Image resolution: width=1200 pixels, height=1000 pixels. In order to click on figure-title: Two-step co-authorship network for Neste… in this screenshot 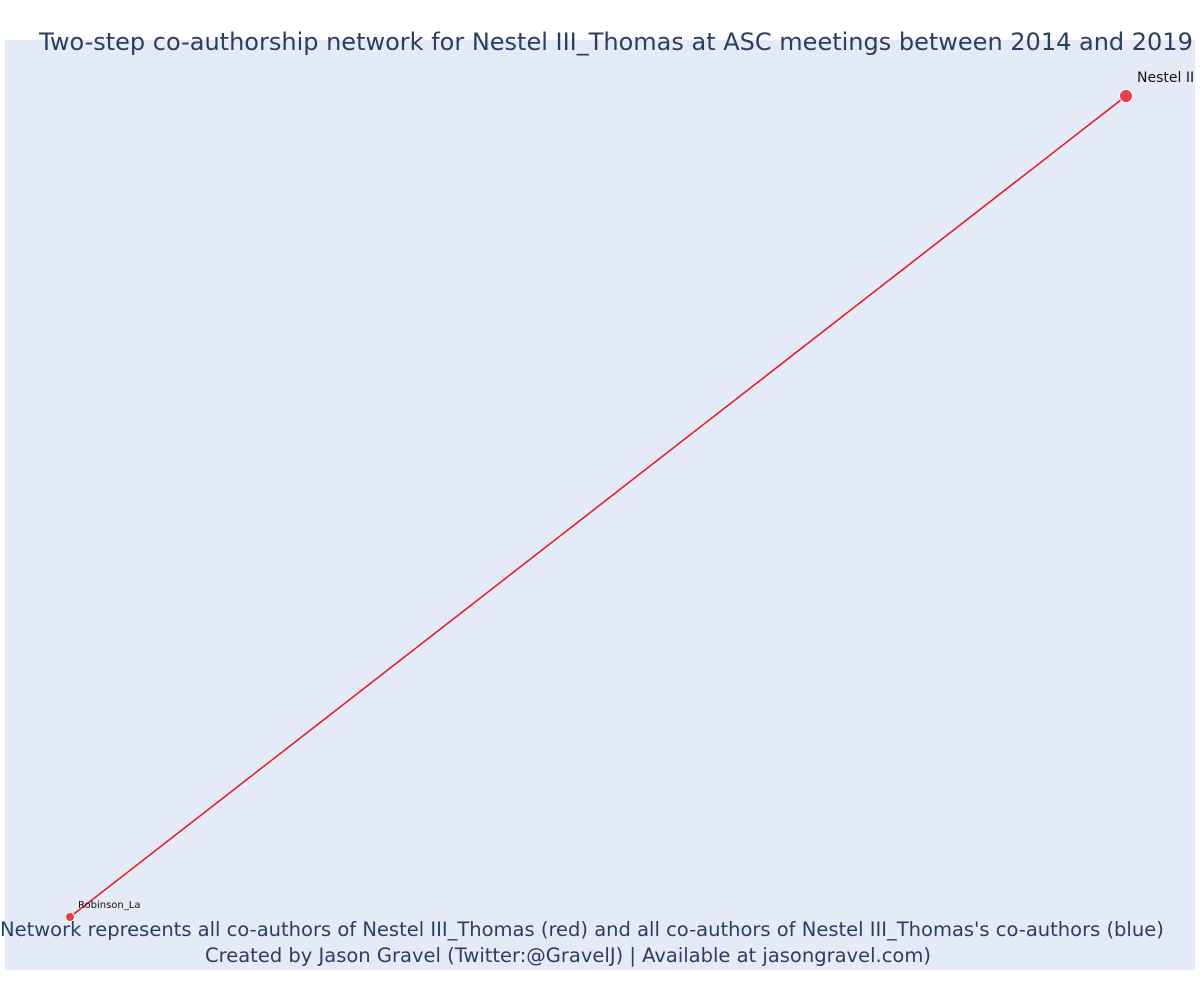, I will do `click(616, 42)`.